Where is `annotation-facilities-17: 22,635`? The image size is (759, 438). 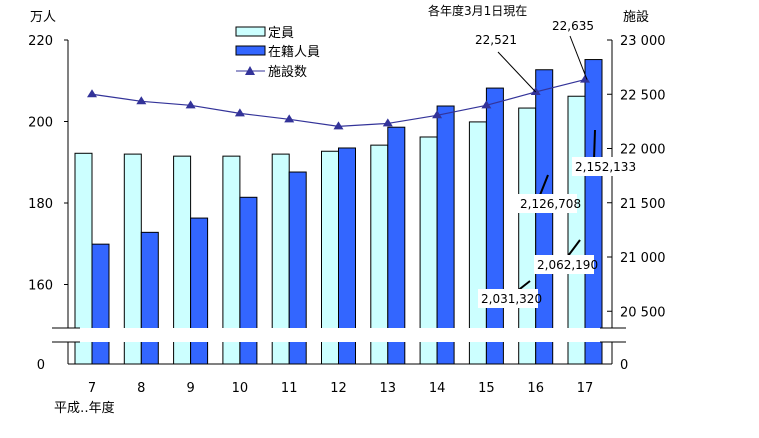 annotation-facilities-17: 22,635 is located at coordinates (573, 26).